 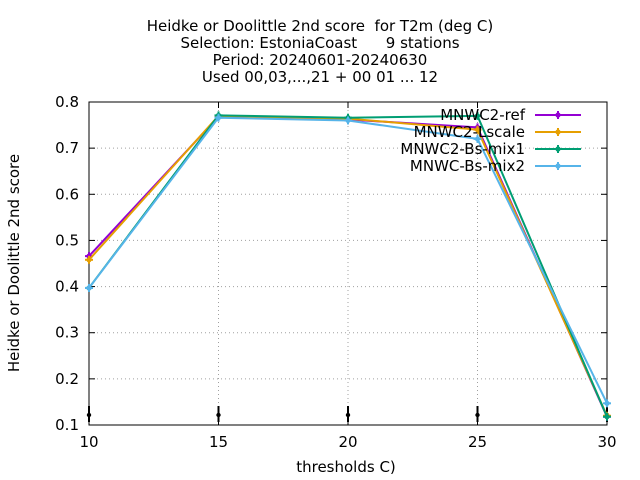 I want to click on y-tick-label: 0.2, so click(x=67, y=379).